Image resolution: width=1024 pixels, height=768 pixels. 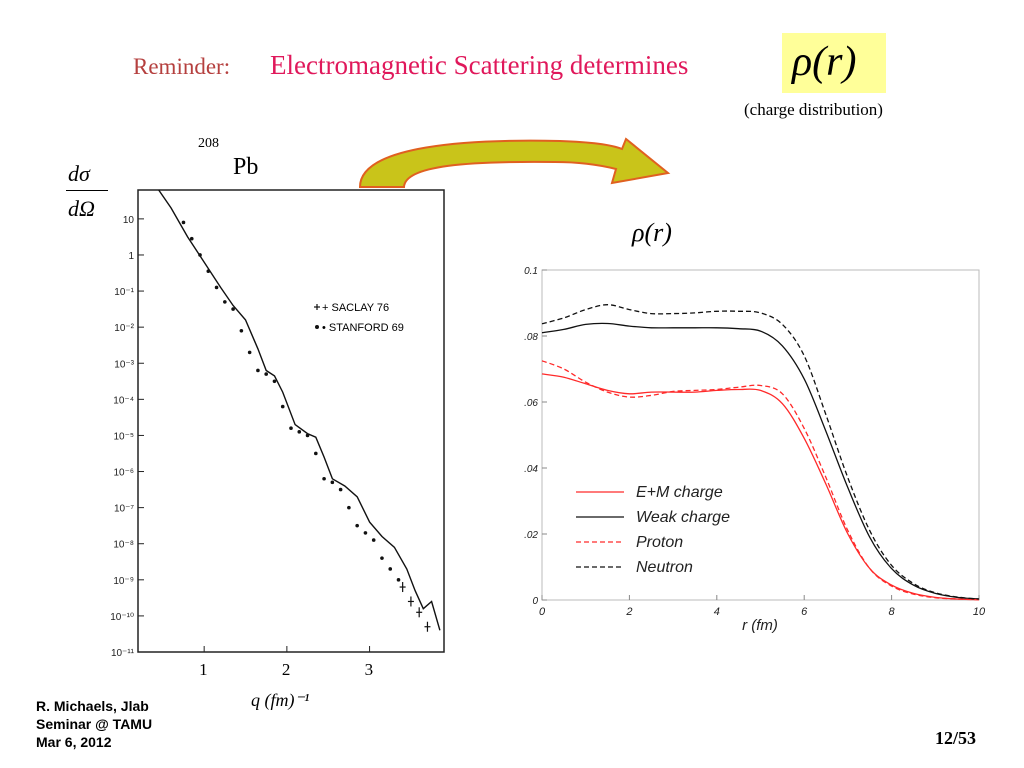 I want to click on y-tick-label: 10⁻¹⁰, so click(x=122, y=617).